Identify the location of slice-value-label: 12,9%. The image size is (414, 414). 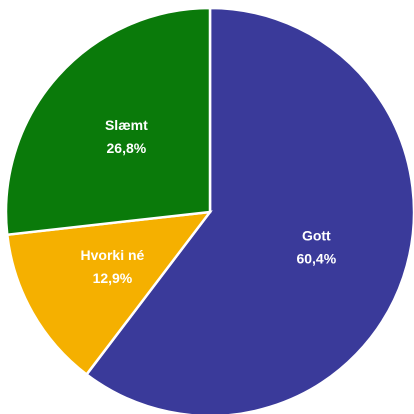
(113, 278).